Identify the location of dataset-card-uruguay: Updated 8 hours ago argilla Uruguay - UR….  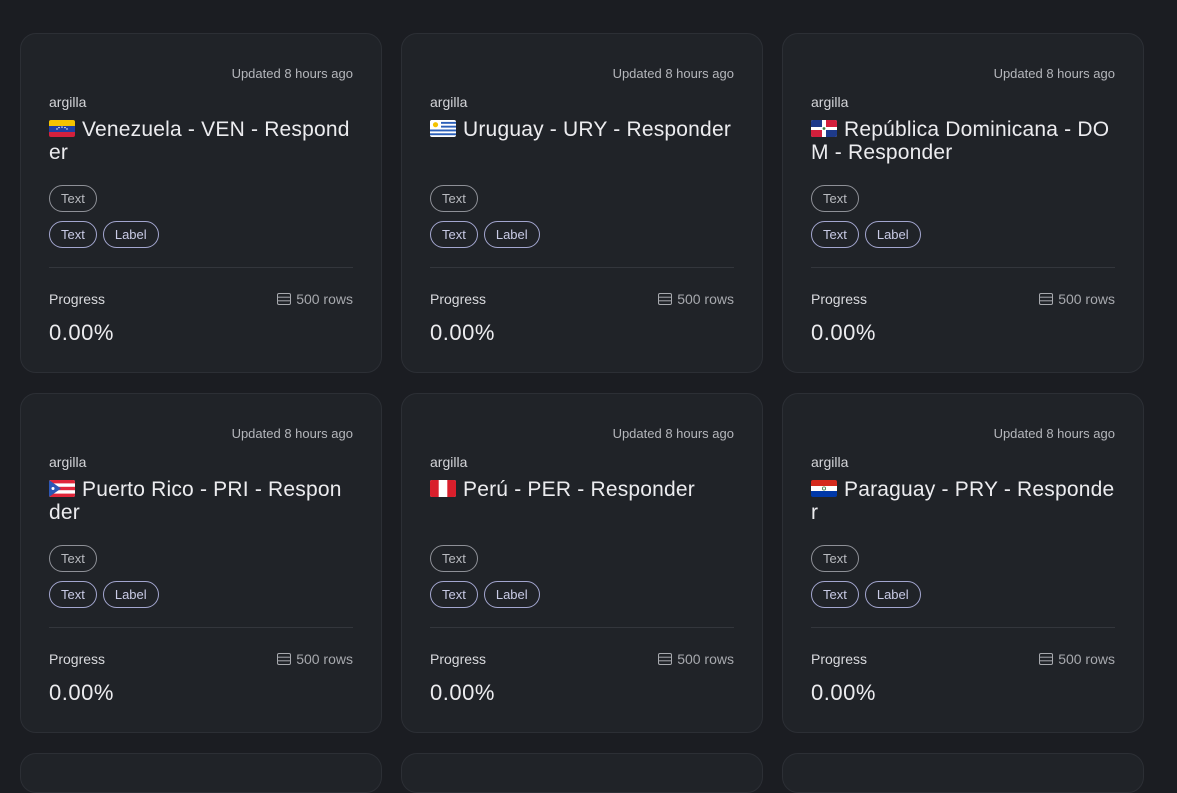
(582, 203).